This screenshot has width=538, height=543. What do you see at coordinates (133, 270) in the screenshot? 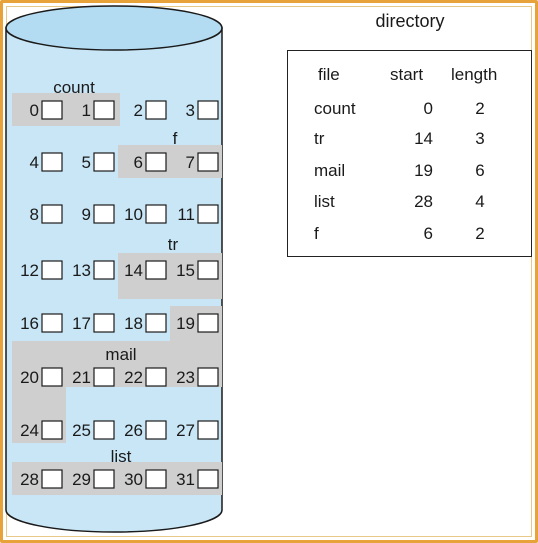
I see `block-number: 14` at bounding box center [133, 270].